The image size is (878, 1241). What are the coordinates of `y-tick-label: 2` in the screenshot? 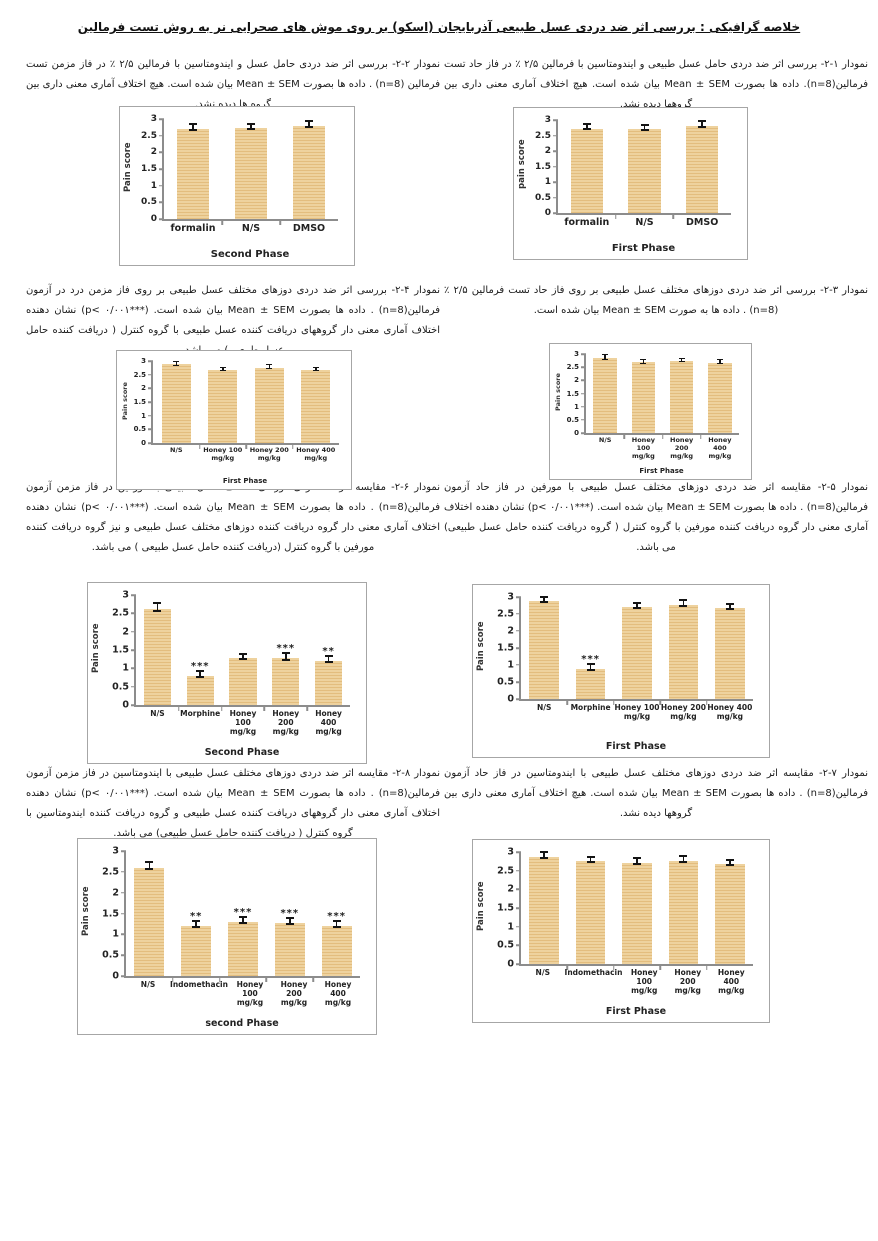 It's located at (576, 380).